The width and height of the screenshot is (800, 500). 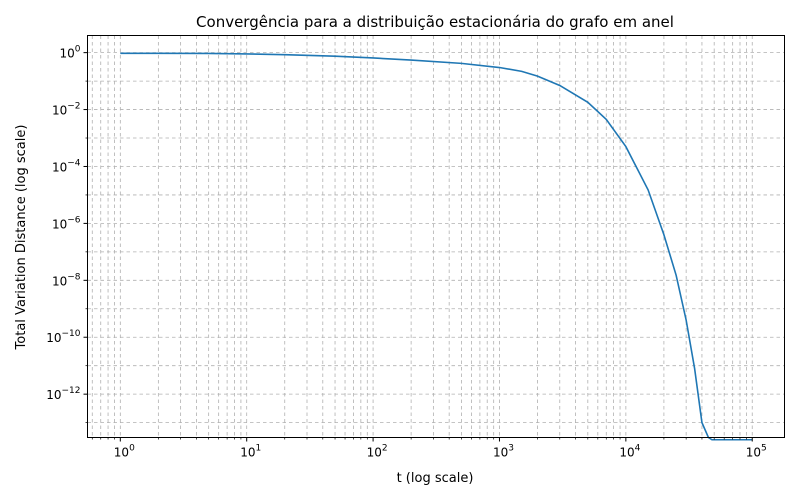 What do you see at coordinates (66, 166) in the screenshot?
I see `y-tick-label: 10⁻⁴` at bounding box center [66, 166].